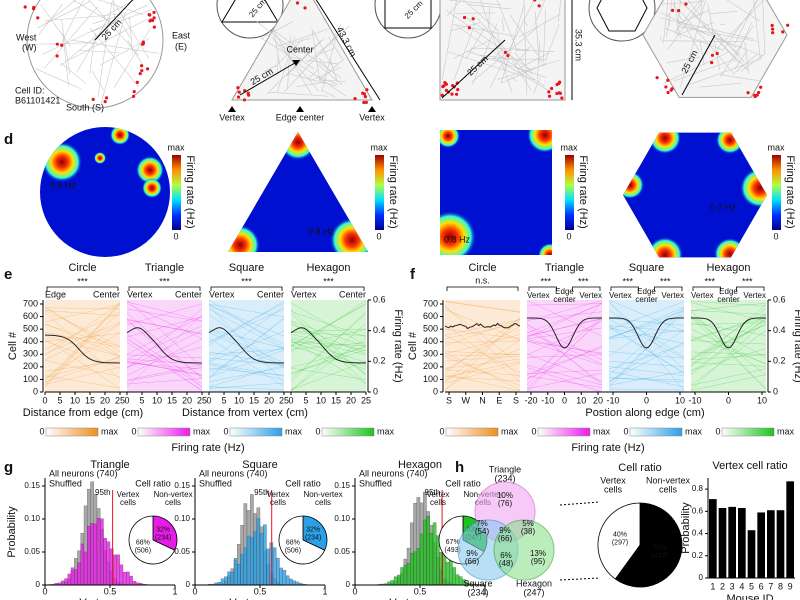 The width and height of the screenshot is (800, 600). I want to click on label: Cell ratio, so click(303, 483).